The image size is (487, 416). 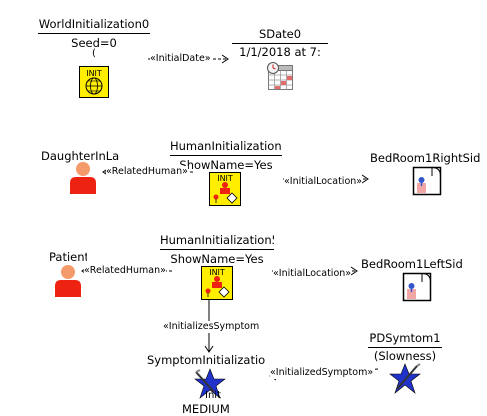 What do you see at coordinates (94, 73) in the screenshot?
I see `init-globe-icon-text: INIT` at bounding box center [94, 73].